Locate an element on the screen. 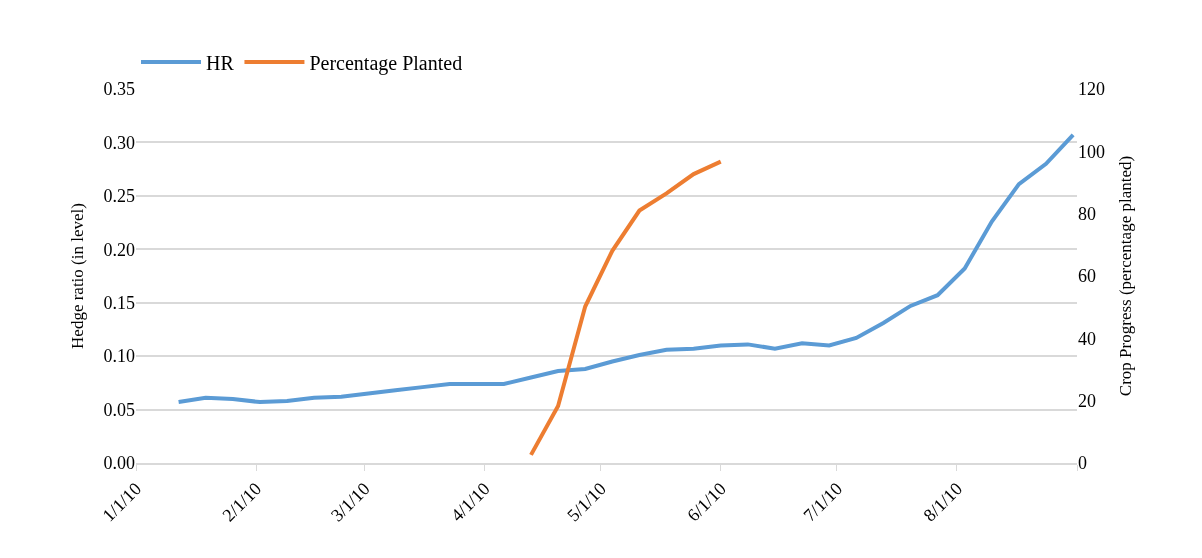 This screenshot has width=1202, height=558. y2-tick-label: 120 is located at coordinates (1091, 89).